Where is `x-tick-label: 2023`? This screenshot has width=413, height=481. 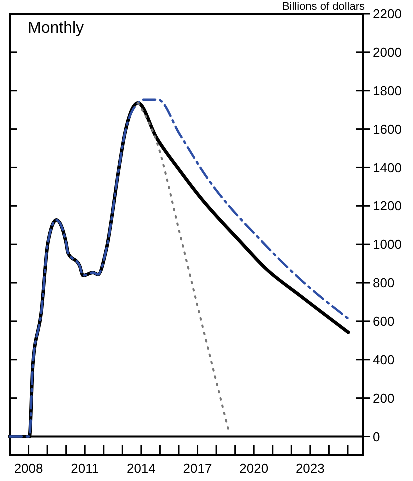 x-tick-label: 2023 is located at coordinates (310, 468).